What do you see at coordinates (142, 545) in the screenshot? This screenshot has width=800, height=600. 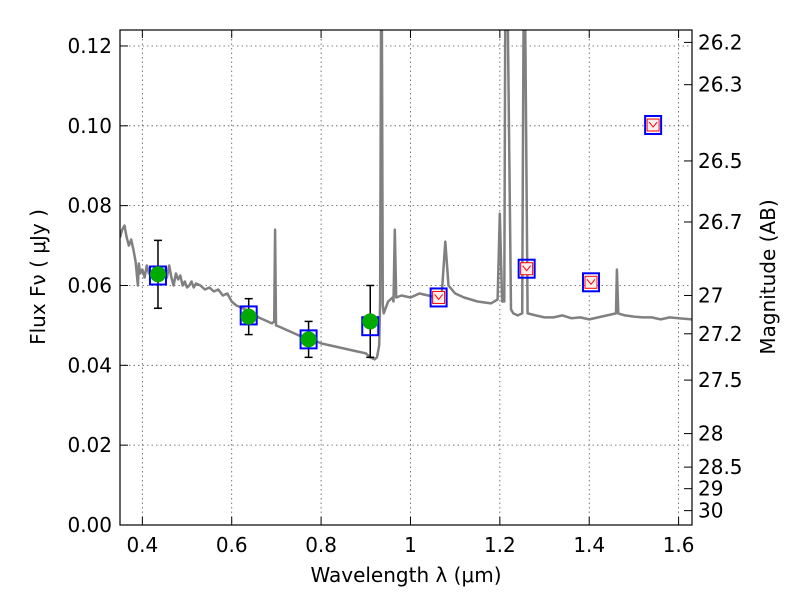 I see `x-tick-label: 0.4` at bounding box center [142, 545].